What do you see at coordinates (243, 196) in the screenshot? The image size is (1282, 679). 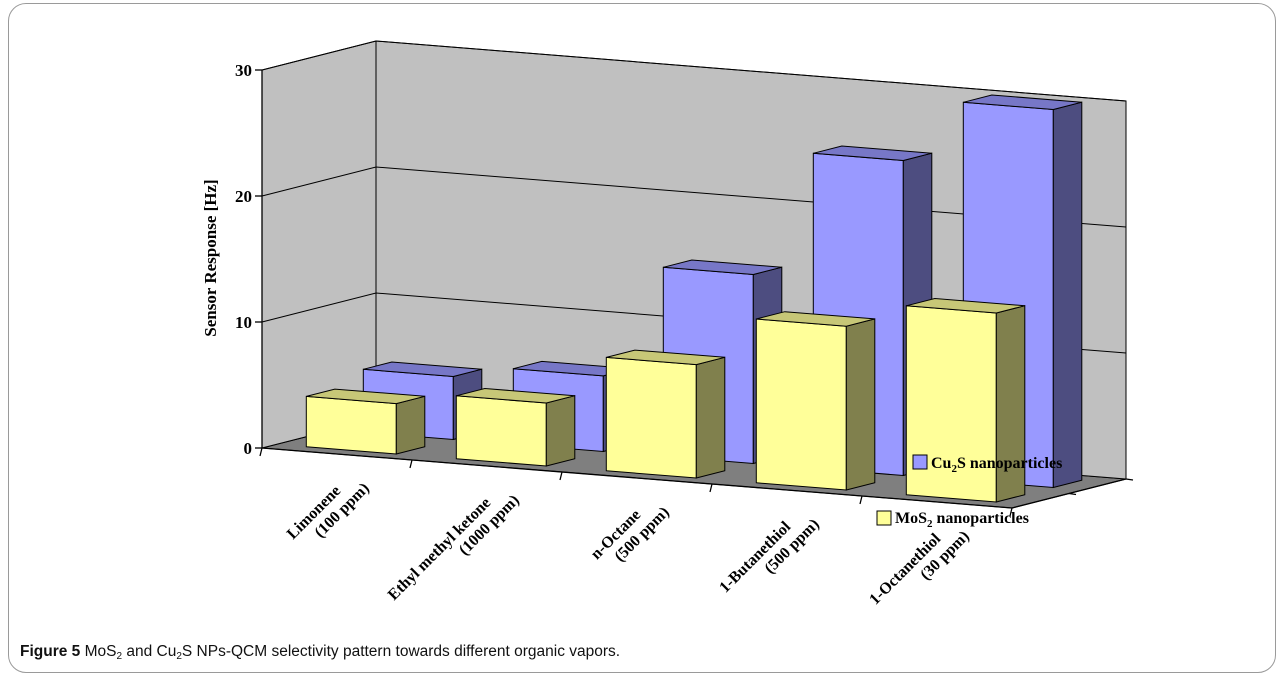 I see `y-tick-label: 20` at bounding box center [243, 196].